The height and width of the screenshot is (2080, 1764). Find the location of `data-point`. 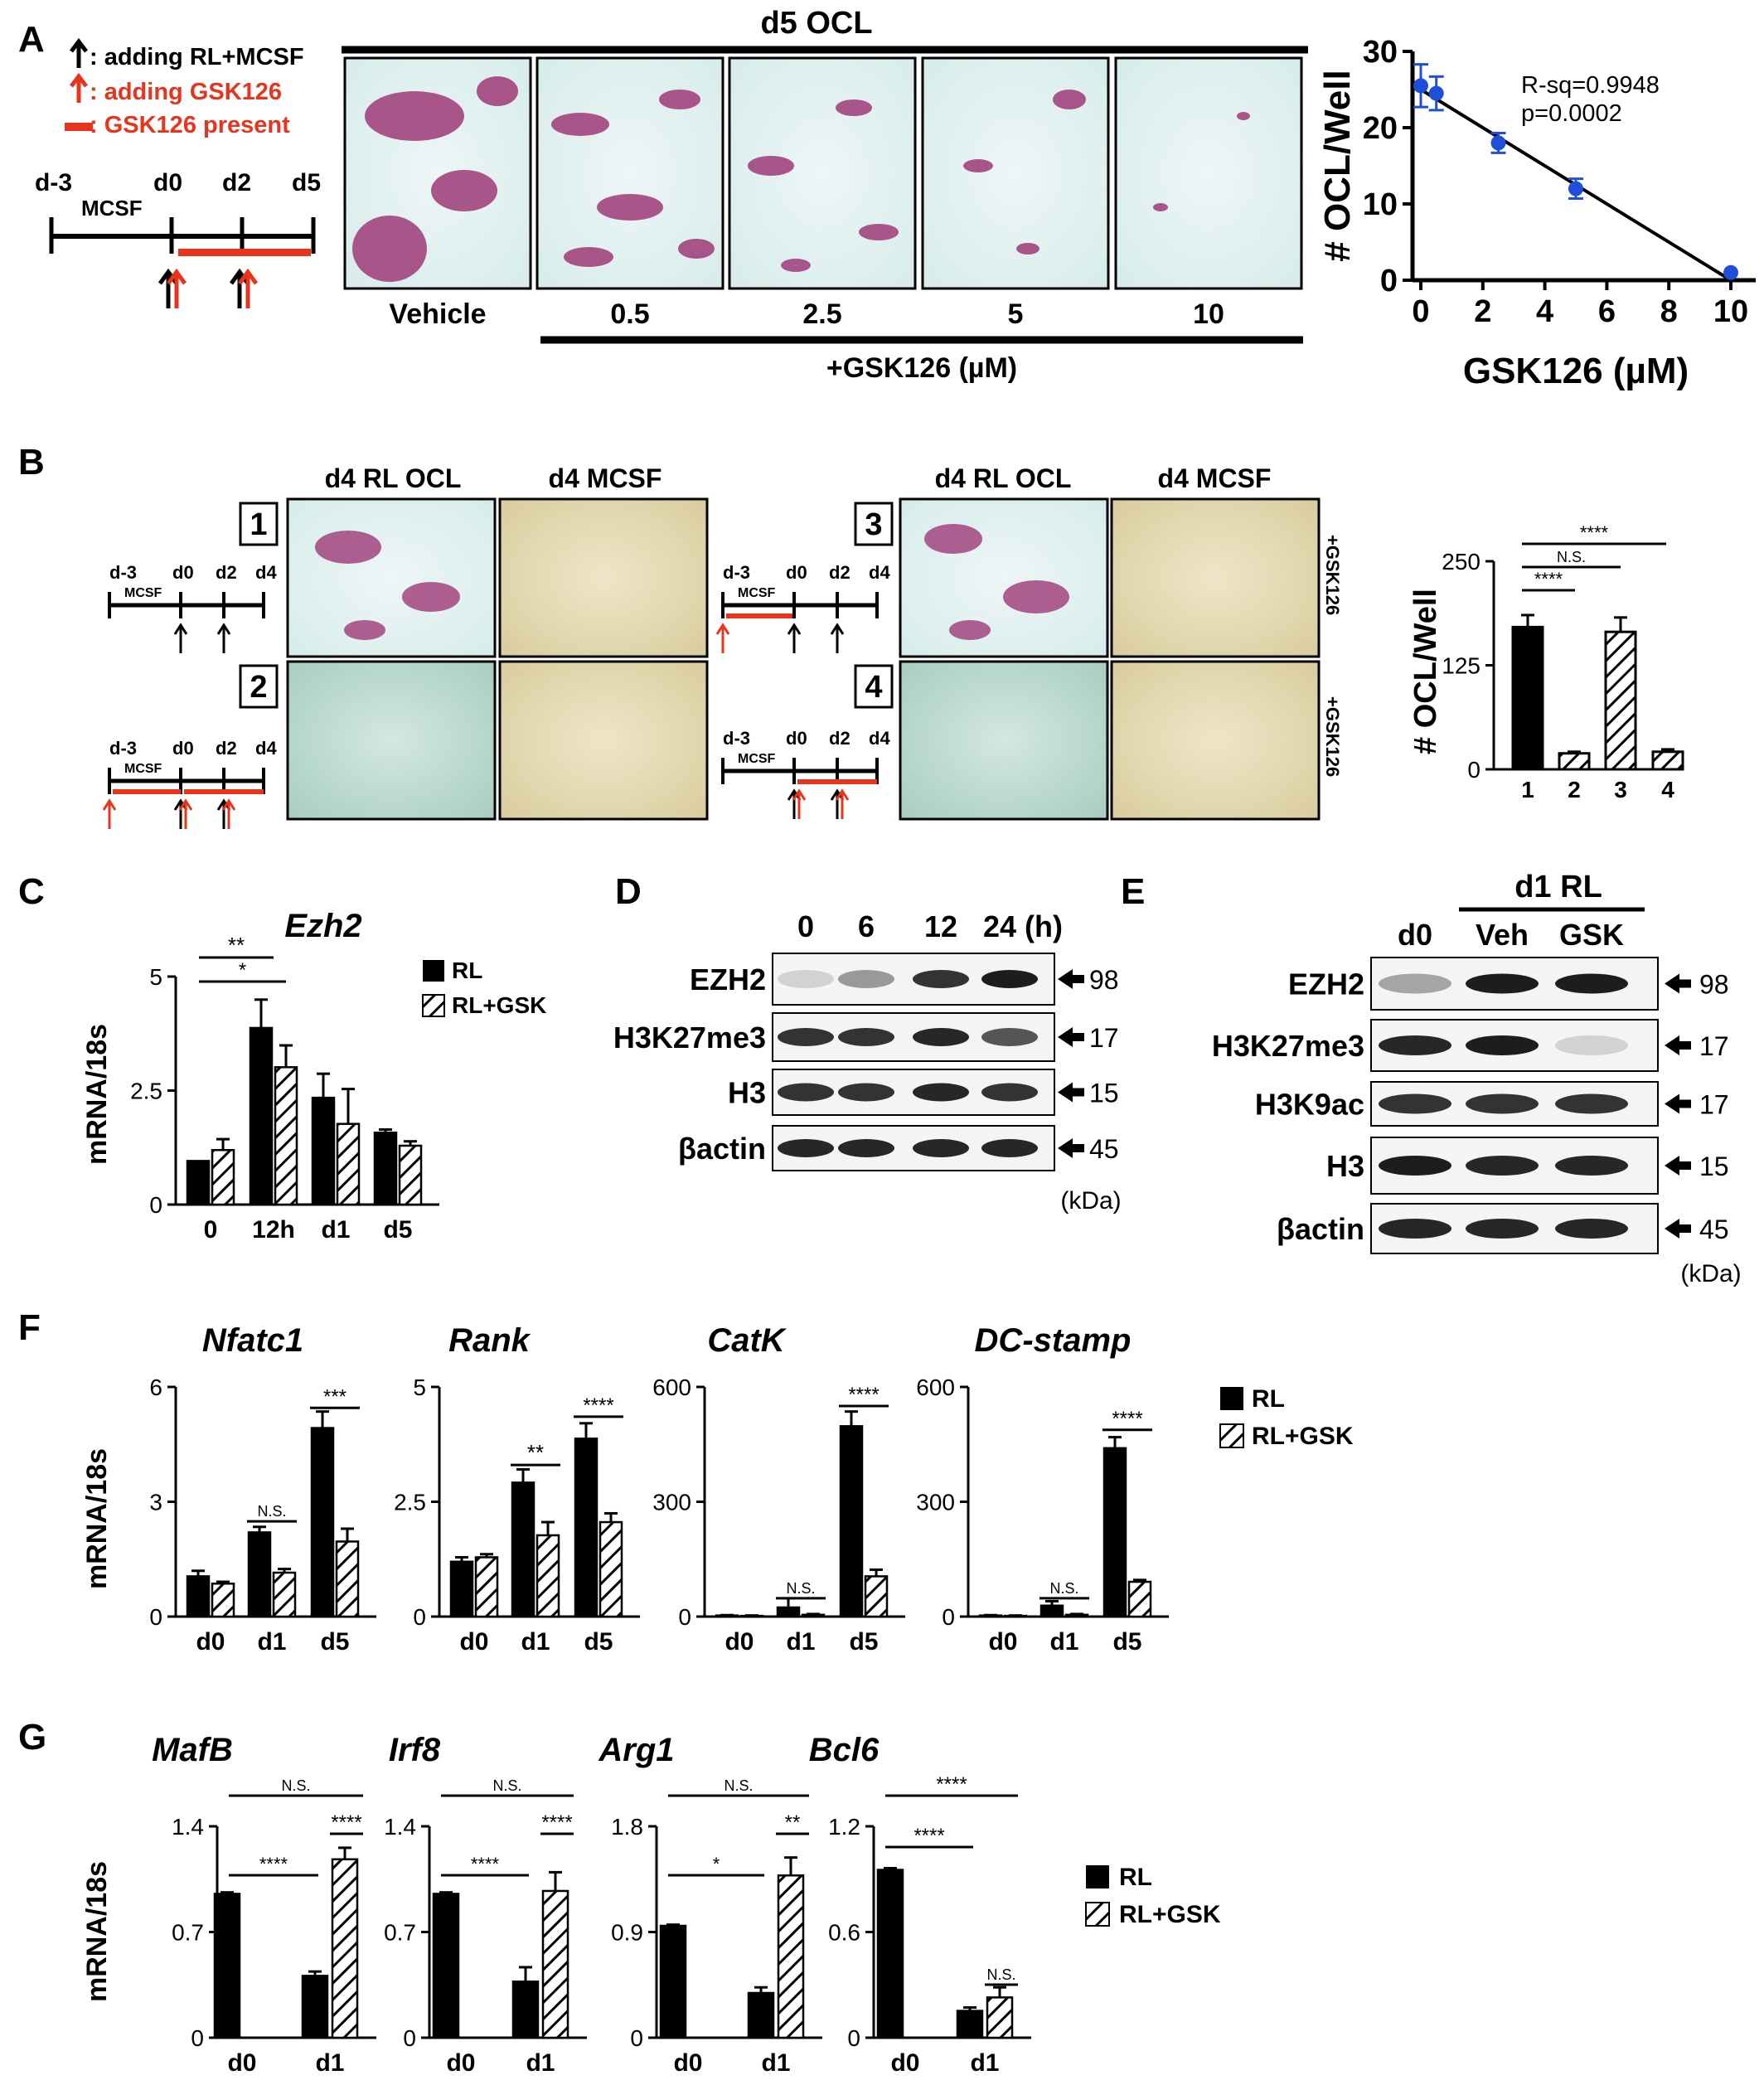

data-point is located at coordinates (1575, 188).